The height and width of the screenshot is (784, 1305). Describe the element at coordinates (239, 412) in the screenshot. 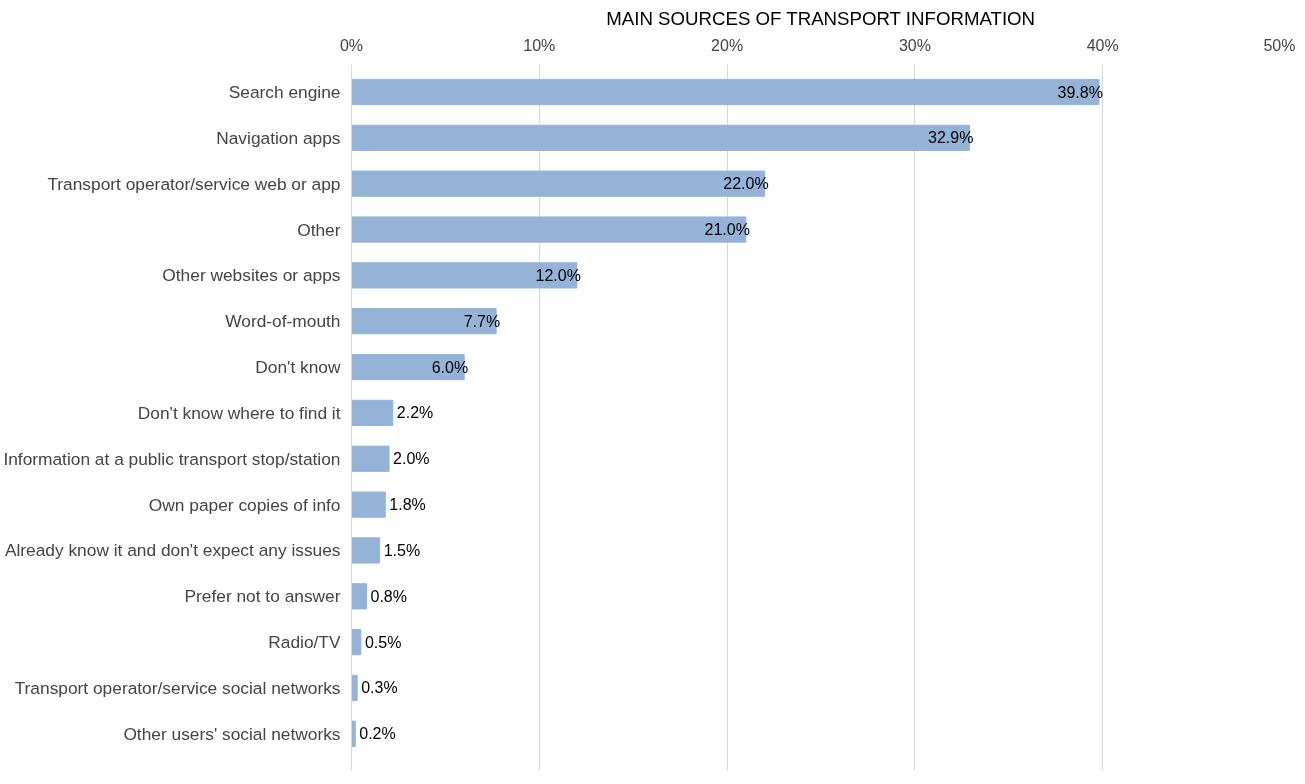

I see `y-tick-label: Don't know where to find it` at that location.